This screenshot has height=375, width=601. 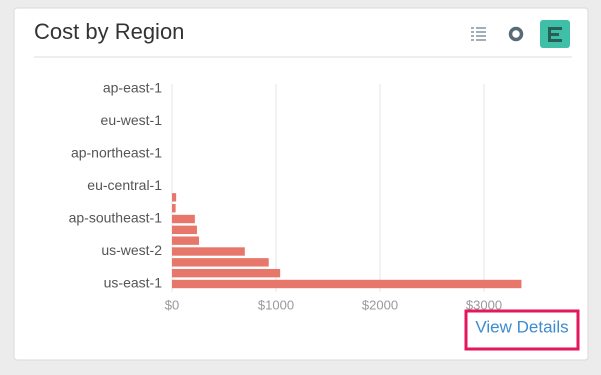 What do you see at coordinates (132, 120) in the screenshot?
I see `y-tick-label: eu-west-1` at bounding box center [132, 120].